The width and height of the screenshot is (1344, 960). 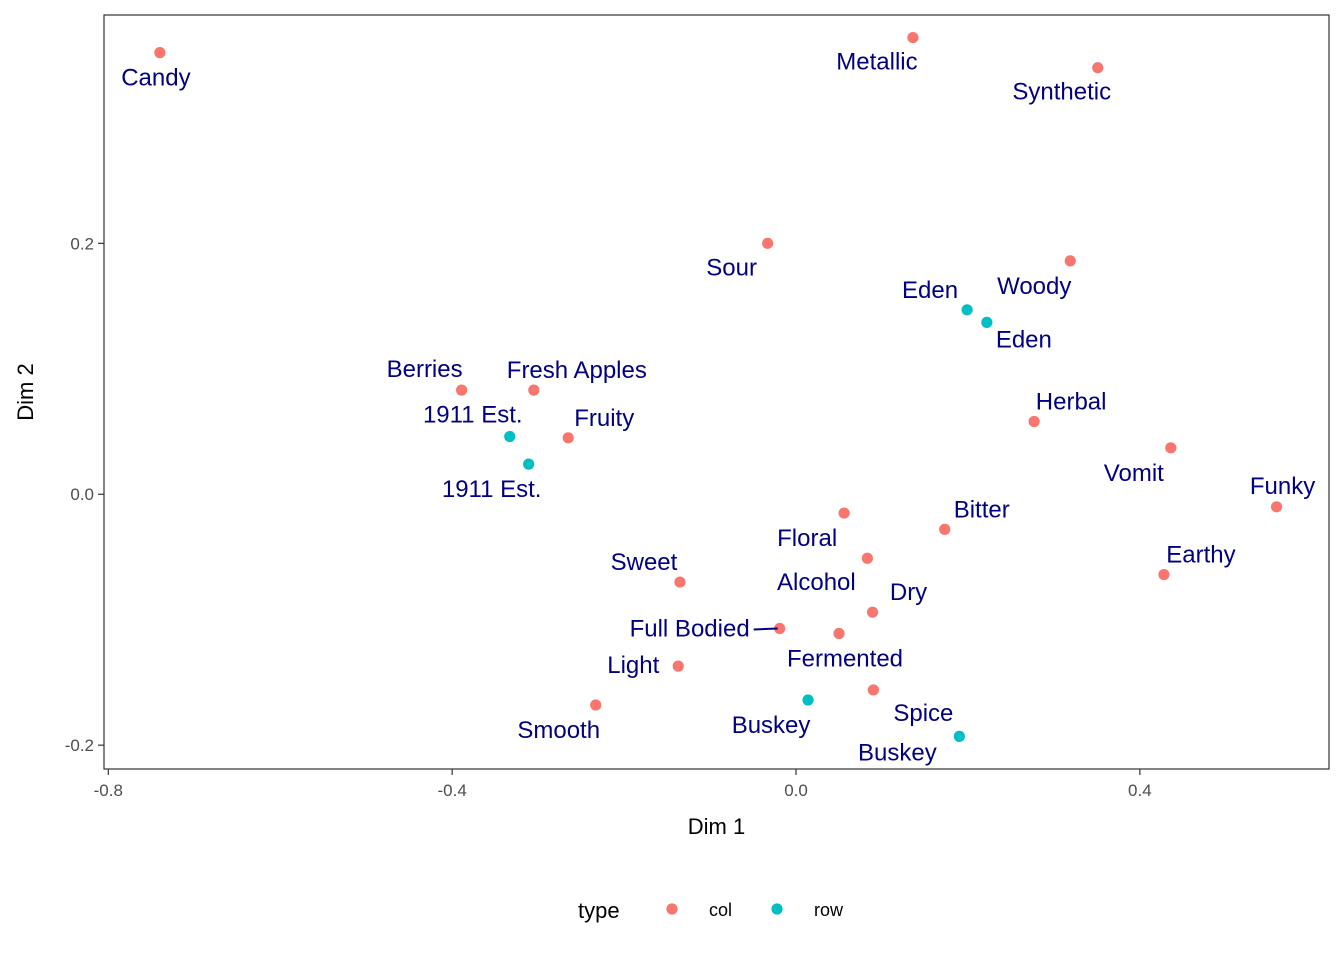 I want to click on point-label: Bitter, so click(x=982, y=509).